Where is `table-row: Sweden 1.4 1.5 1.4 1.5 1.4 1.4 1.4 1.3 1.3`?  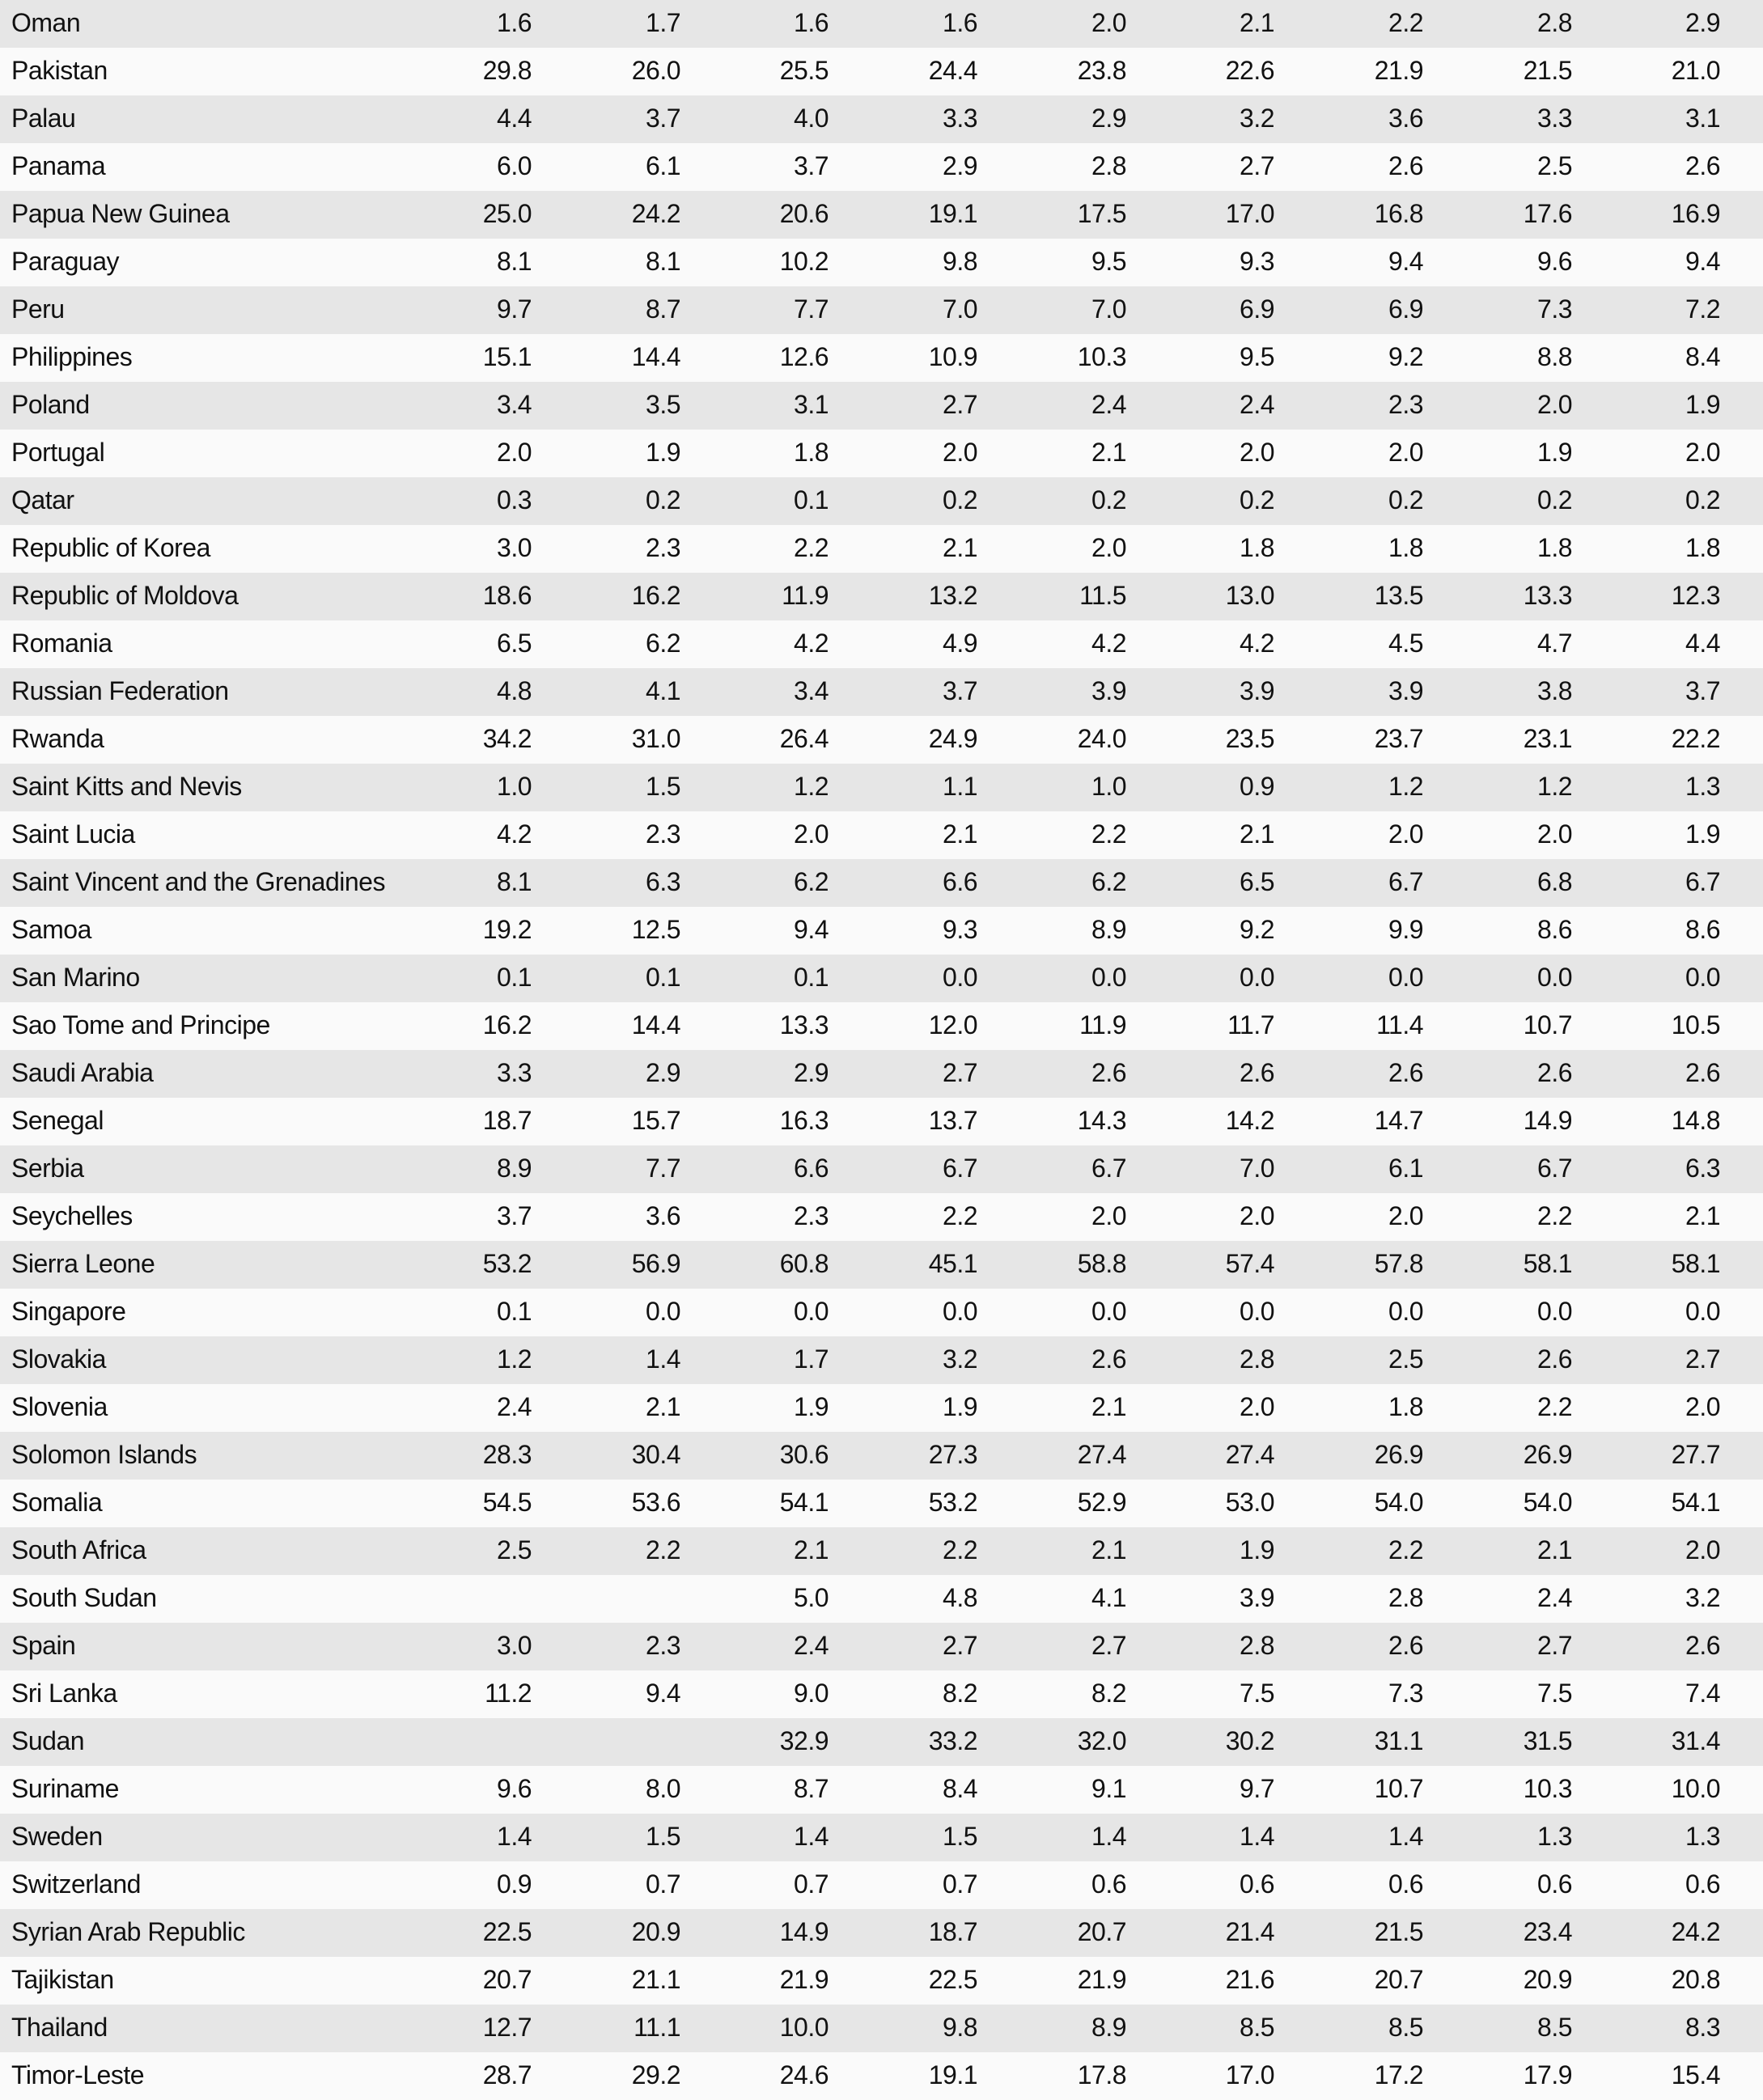 table-row: Sweden 1.4 1.5 1.4 1.5 1.4 1.4 1.4 1.3 1.3 is located at coordinates (881, 1838).